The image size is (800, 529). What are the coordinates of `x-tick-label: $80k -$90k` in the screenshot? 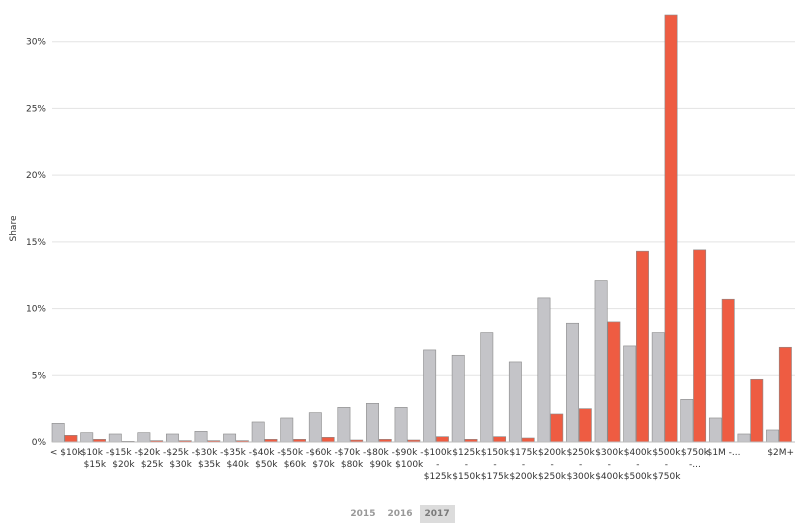 It's located at (380, 459).